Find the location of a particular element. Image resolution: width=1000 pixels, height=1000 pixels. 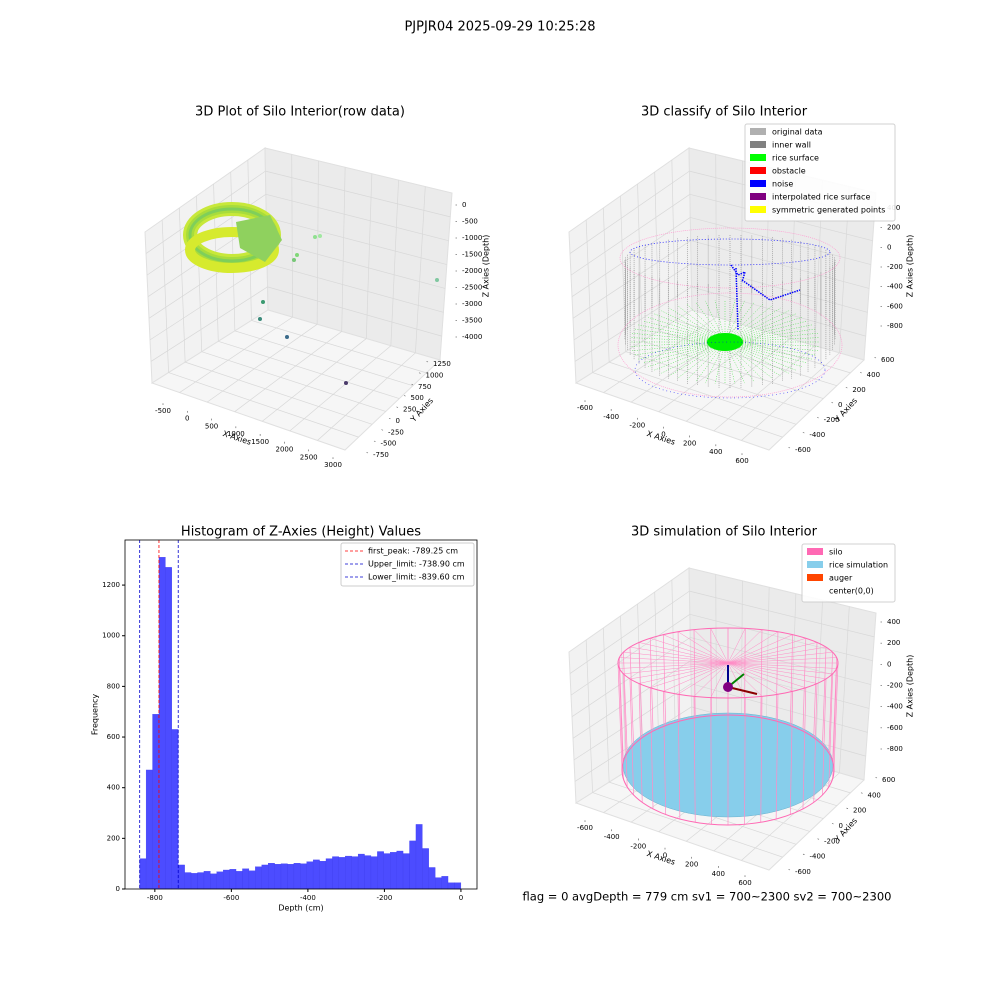

tick-label: -600 is located at coordinates (895, 306).